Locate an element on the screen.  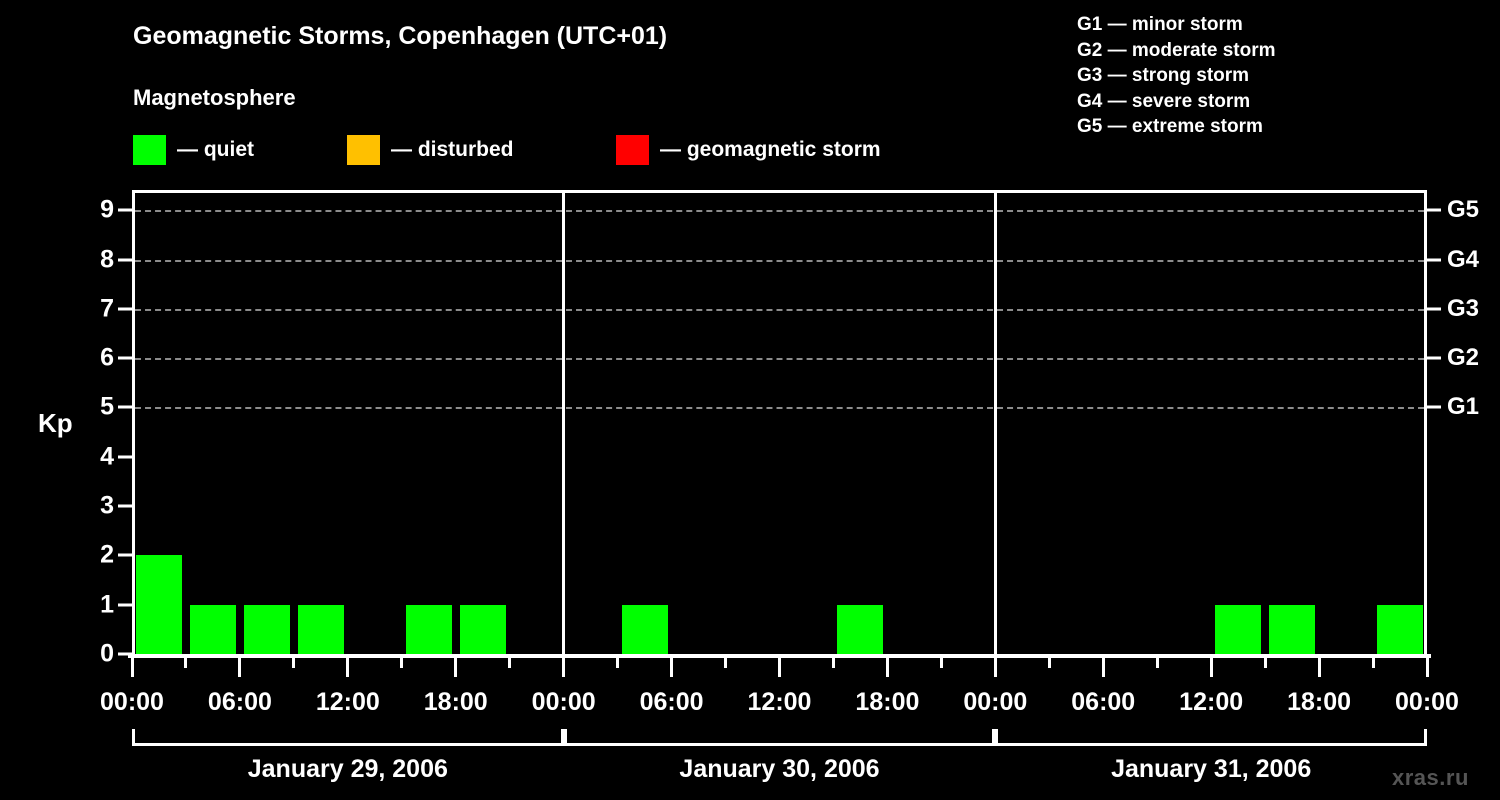
plot-baseline is located at coordinates (779, 656).